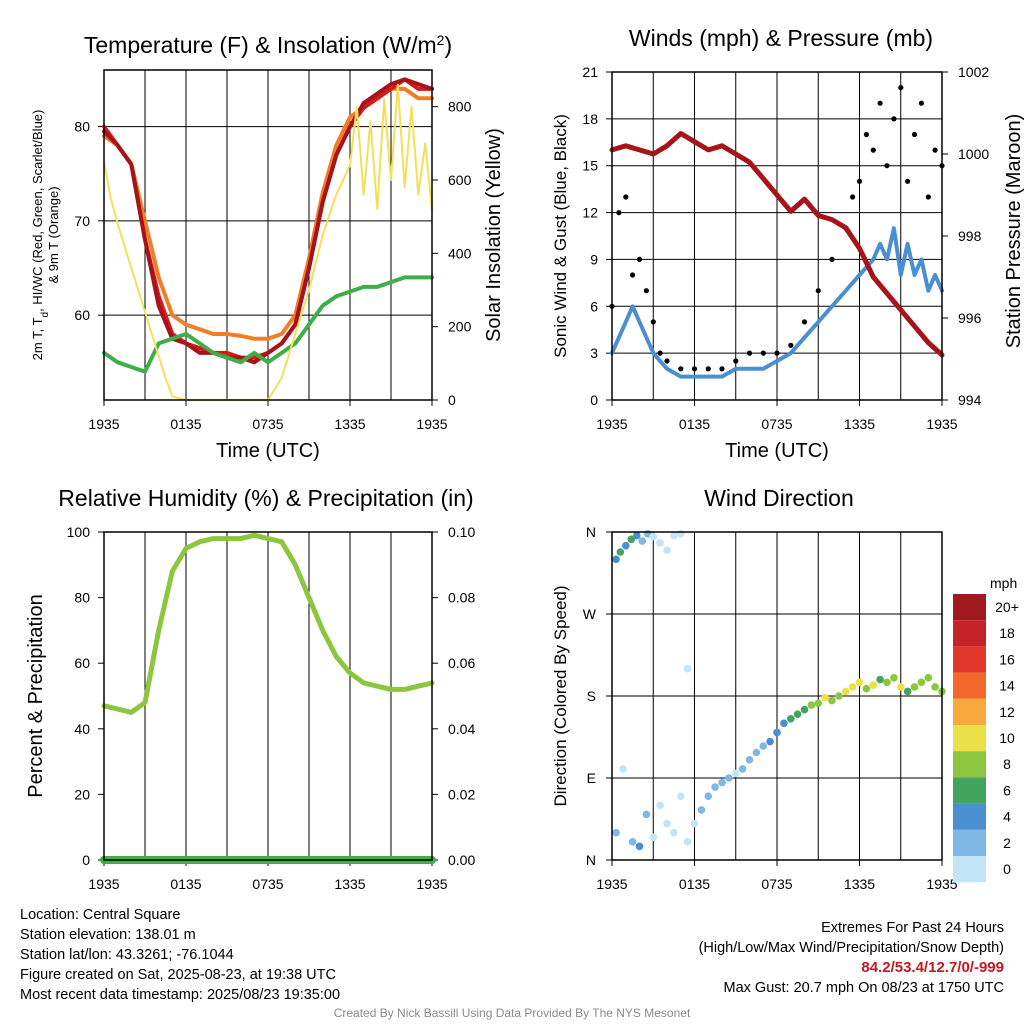 Image resolution: width=1024 pixels, height=1024 pixels. What do you see at coordinates (932, 967) in the screenshot?
I see `extremes-values: 84.2/53.4/12.7/0/-999` at bounding box center [932, 967].